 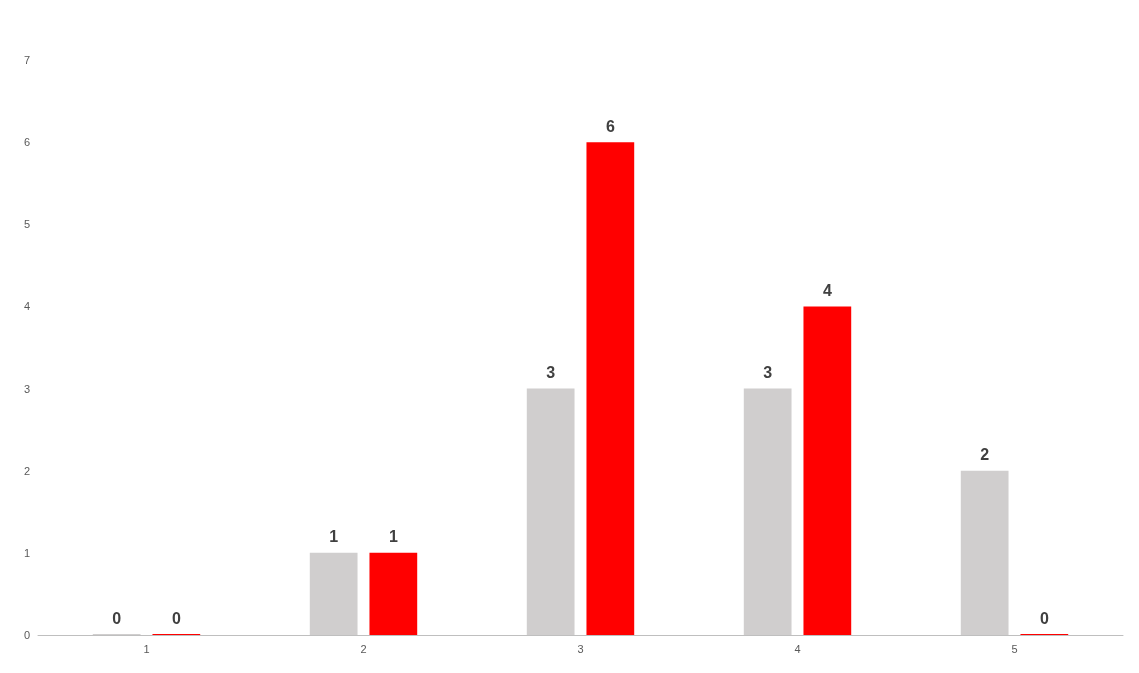 I want to click on y-tick-label: 7, so click(x=26, y=60).